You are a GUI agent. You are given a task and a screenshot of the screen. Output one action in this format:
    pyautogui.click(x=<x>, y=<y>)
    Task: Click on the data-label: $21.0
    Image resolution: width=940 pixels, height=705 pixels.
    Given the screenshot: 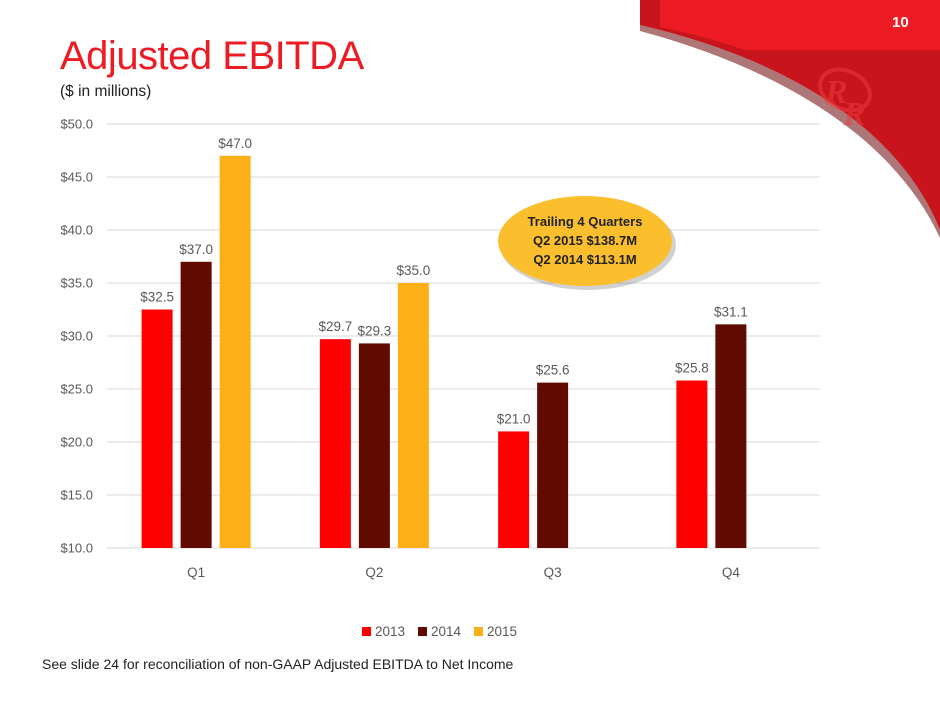 What is the action you would take?
    pyautogui.click(x=514, y=418)
    